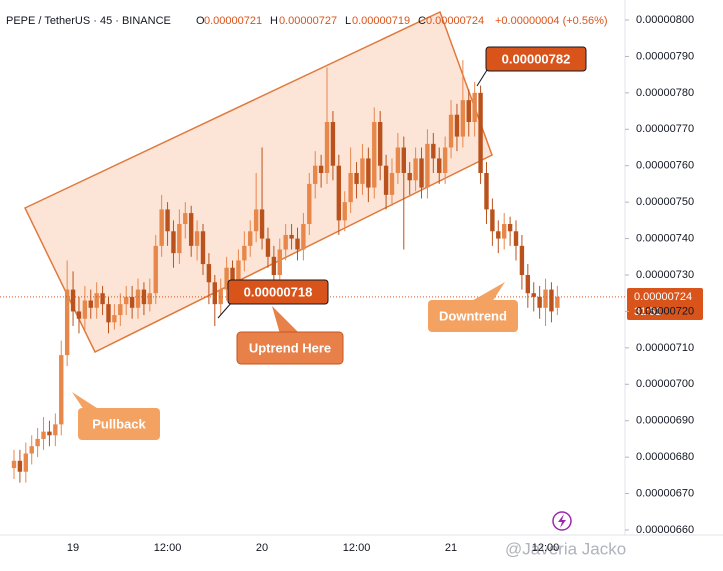 The height and width of the screenshot is (571, 723). Describe the element at coordinates (274, 21) in the screenshot. I see `ohlc-key: H` at that location.